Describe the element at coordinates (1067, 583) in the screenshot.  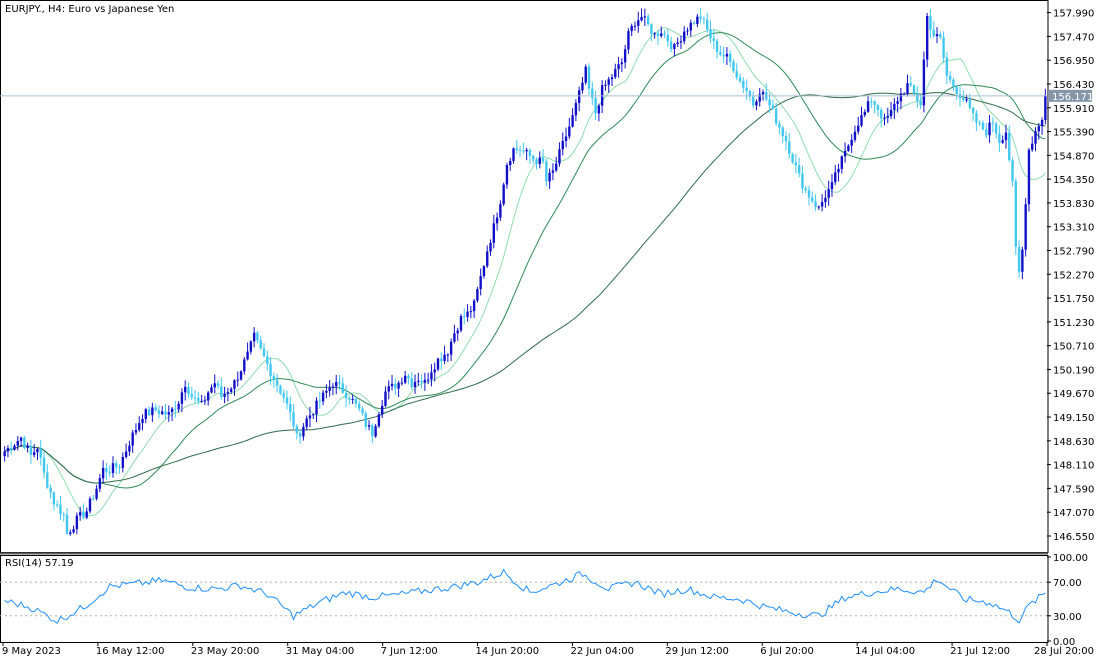
I see `rsi-tick-label: 70.00` at that location.